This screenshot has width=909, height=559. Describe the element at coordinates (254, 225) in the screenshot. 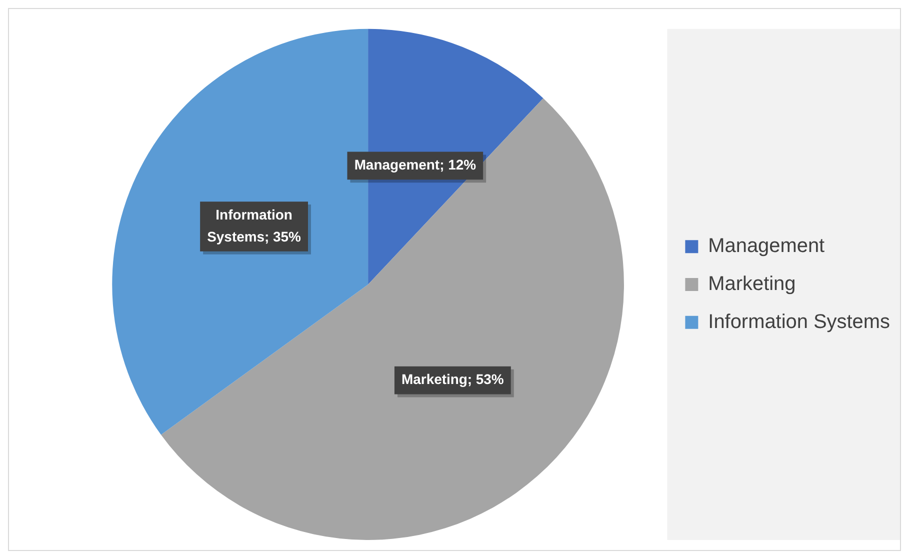

I see `data-label: Information Systems; 35%` at that location.